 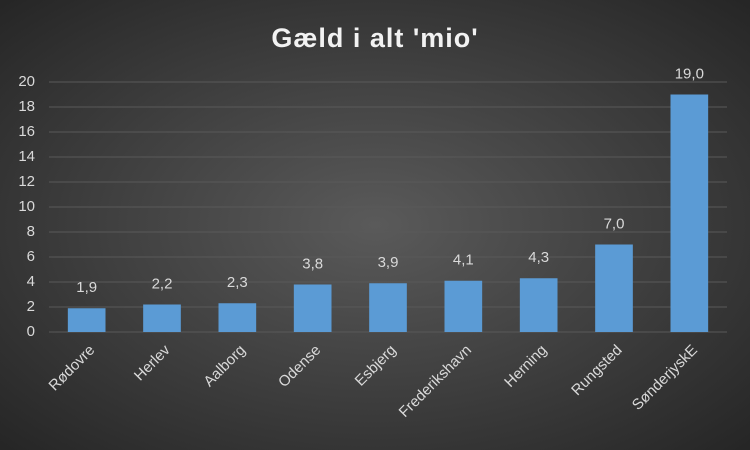 What do you see at coordinates (538, 257) in the screenshot?
I see `value-label: 4,3` at bounding box center [538, 257].